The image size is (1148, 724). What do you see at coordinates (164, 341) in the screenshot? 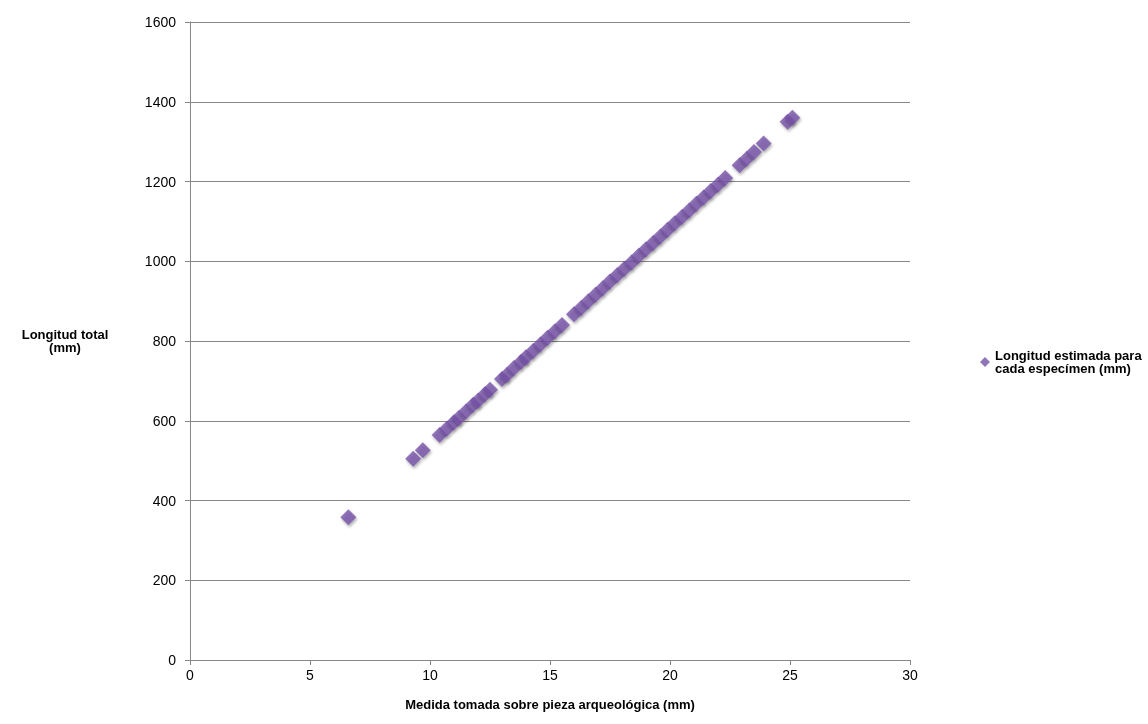
I see `y-tick-label: 800` at bounding box center [164, 341].